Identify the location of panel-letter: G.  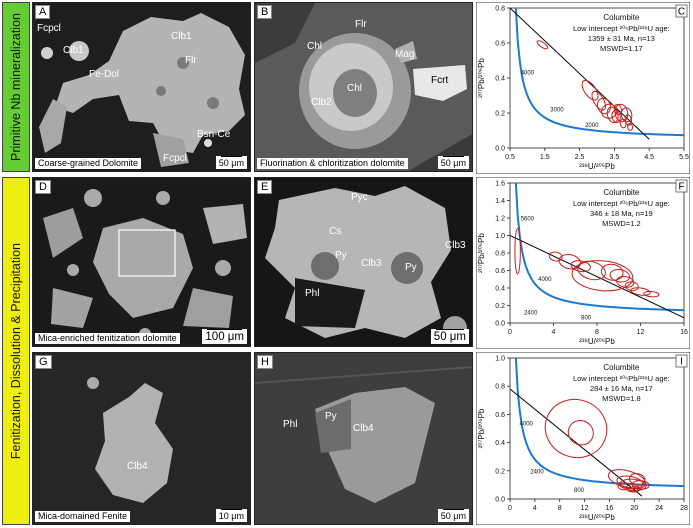
(43, 362).